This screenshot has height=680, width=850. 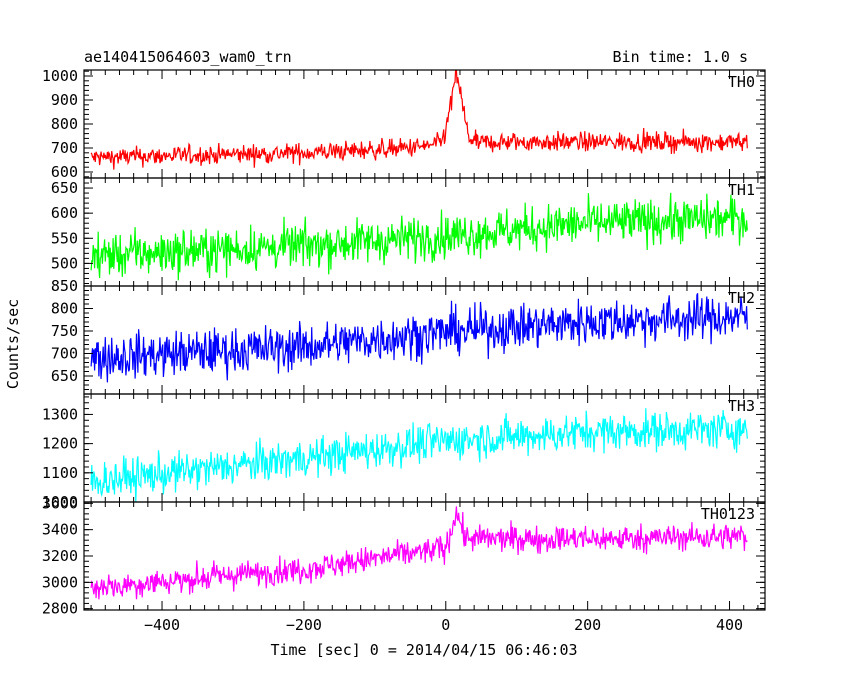 I want to click on x-tick-label: −400, so click(x=162, y=625).